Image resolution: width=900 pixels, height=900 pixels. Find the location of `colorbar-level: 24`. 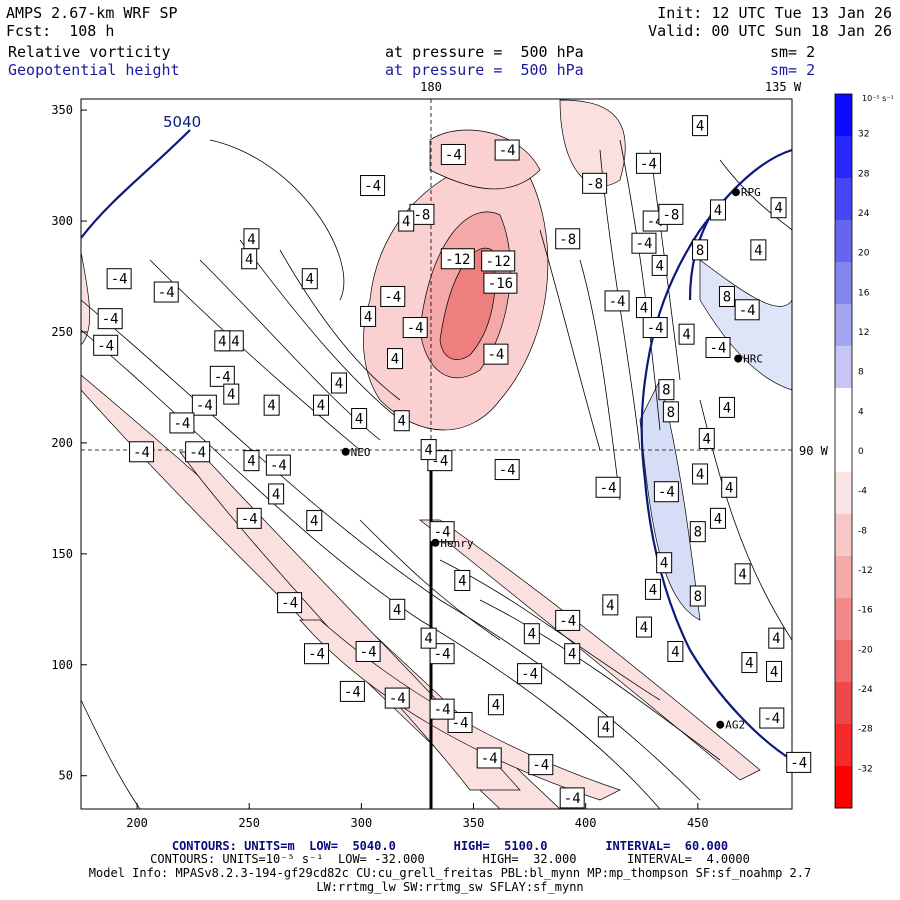

colorbar-level: 24 is located at coordinates (864, 214).